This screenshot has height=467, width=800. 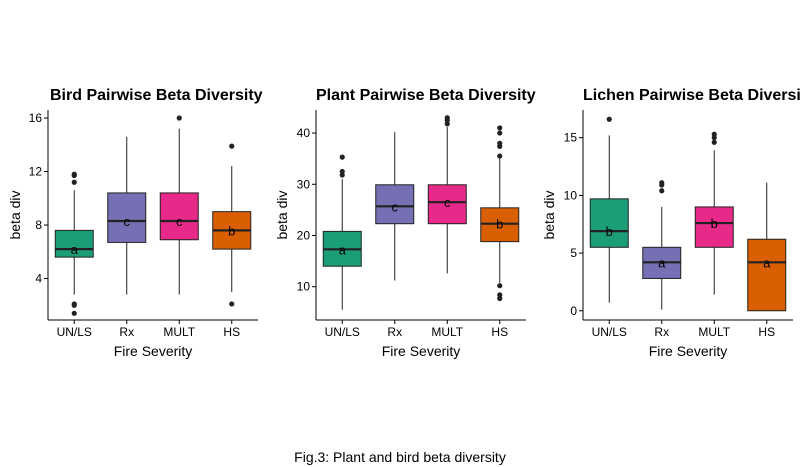 What do you see at coordinates (573, 253) in the screenshot?
I see `y-tick-label: 5` at bounding box center [573, 253].